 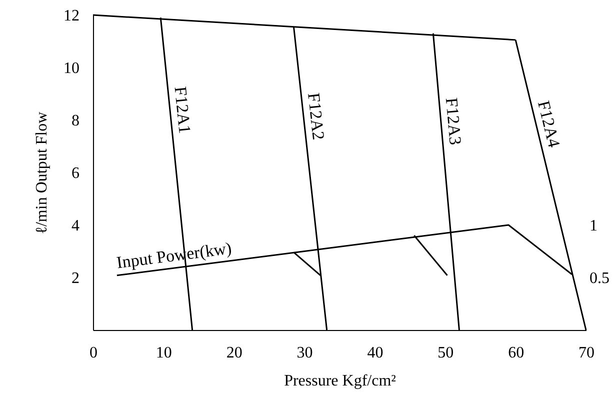 What do you see at coordinates (549, 124) in the screenshot?
I see `text: F12A4` at bounding box center [549, 124].